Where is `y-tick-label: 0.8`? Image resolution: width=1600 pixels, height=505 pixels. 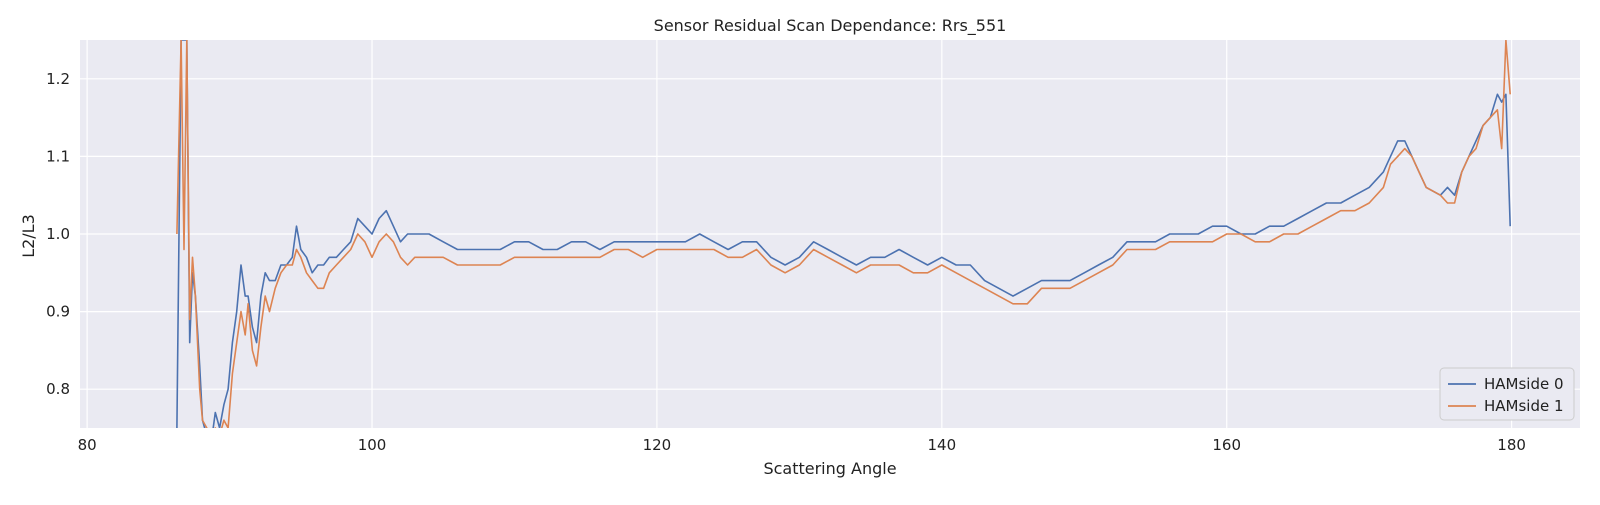 y-tick-label: 0.8 is located at coordinates (58, 389).